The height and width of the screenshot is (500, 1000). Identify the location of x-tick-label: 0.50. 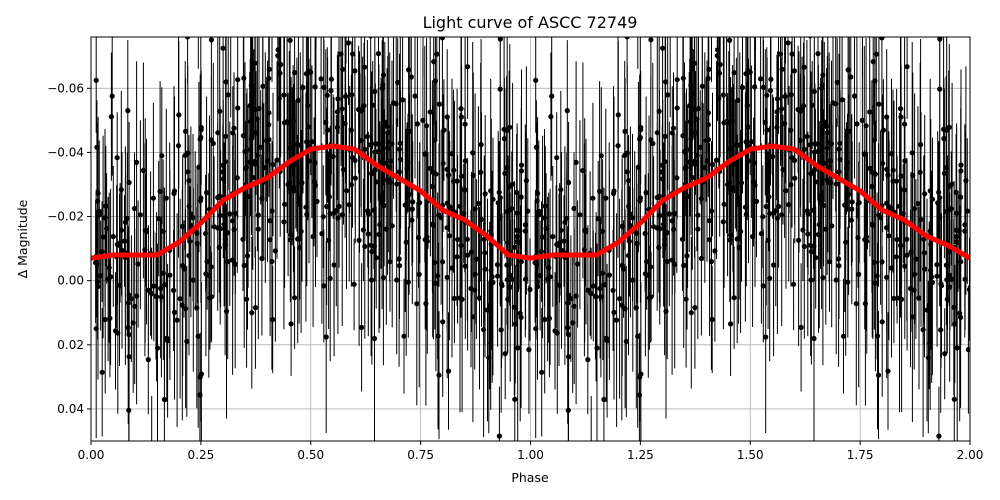
(310, 455).